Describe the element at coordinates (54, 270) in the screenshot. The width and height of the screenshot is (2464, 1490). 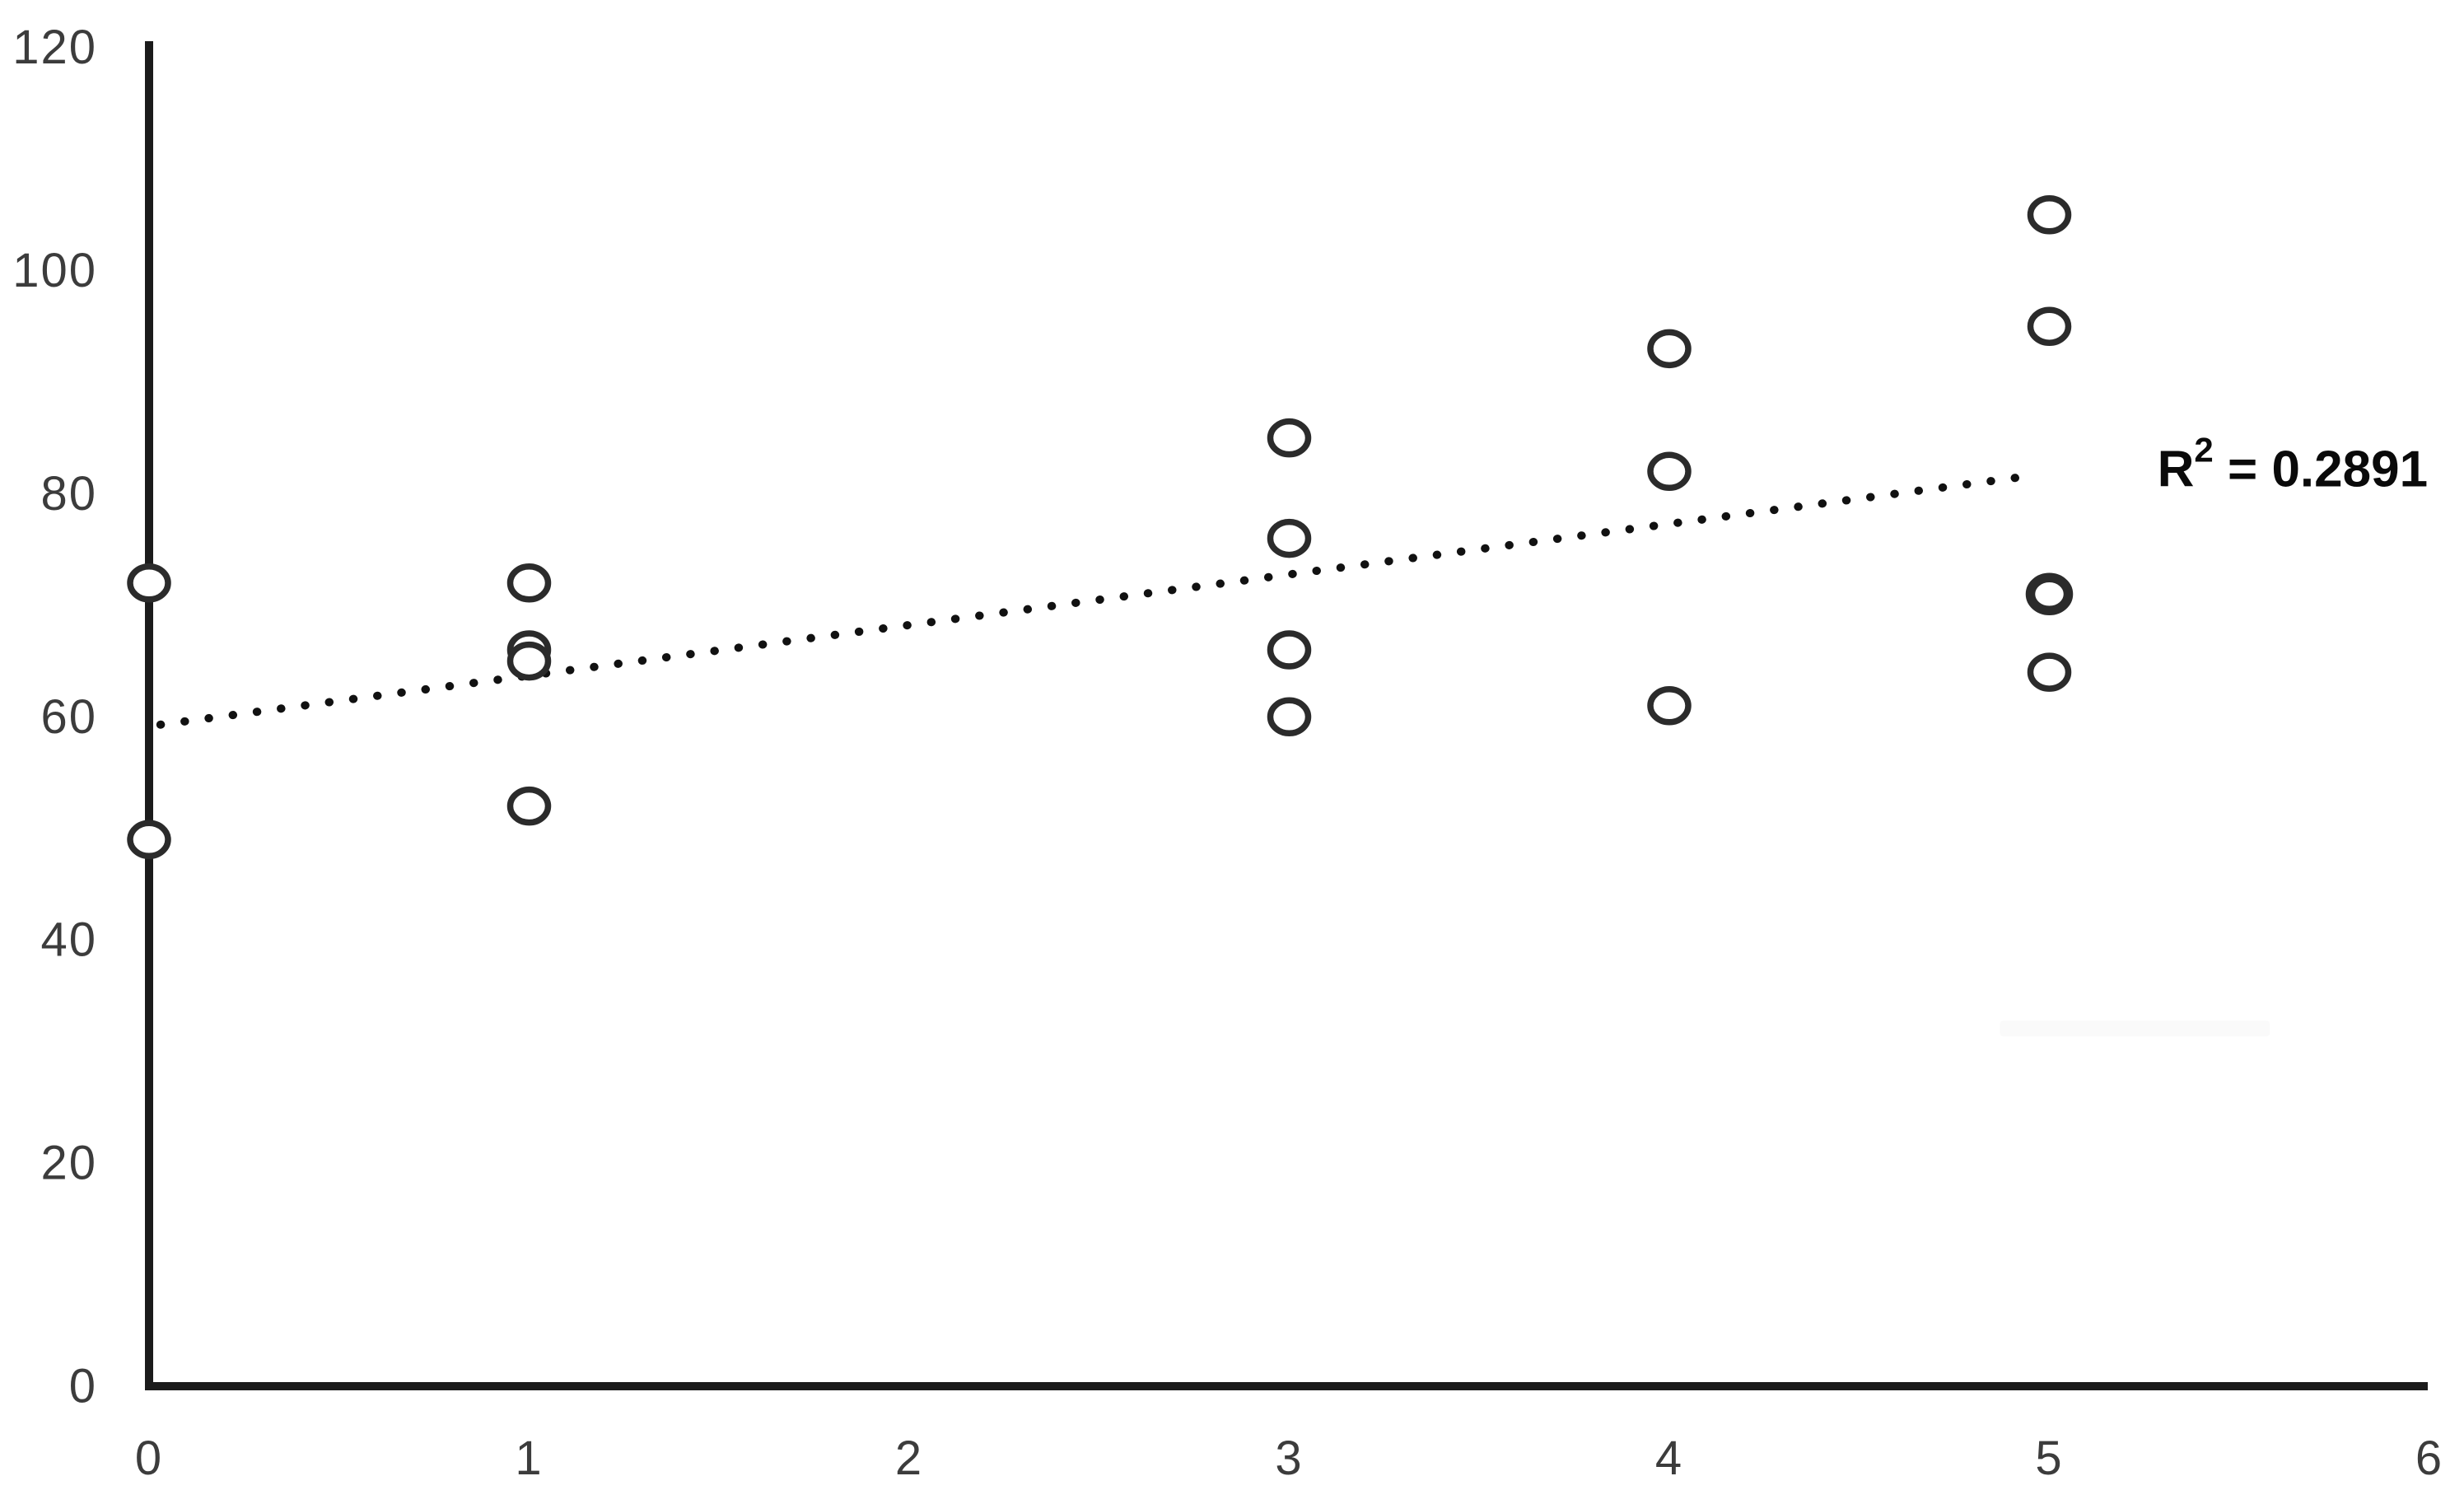
I see `y-axis-label-100: 100` at that location.